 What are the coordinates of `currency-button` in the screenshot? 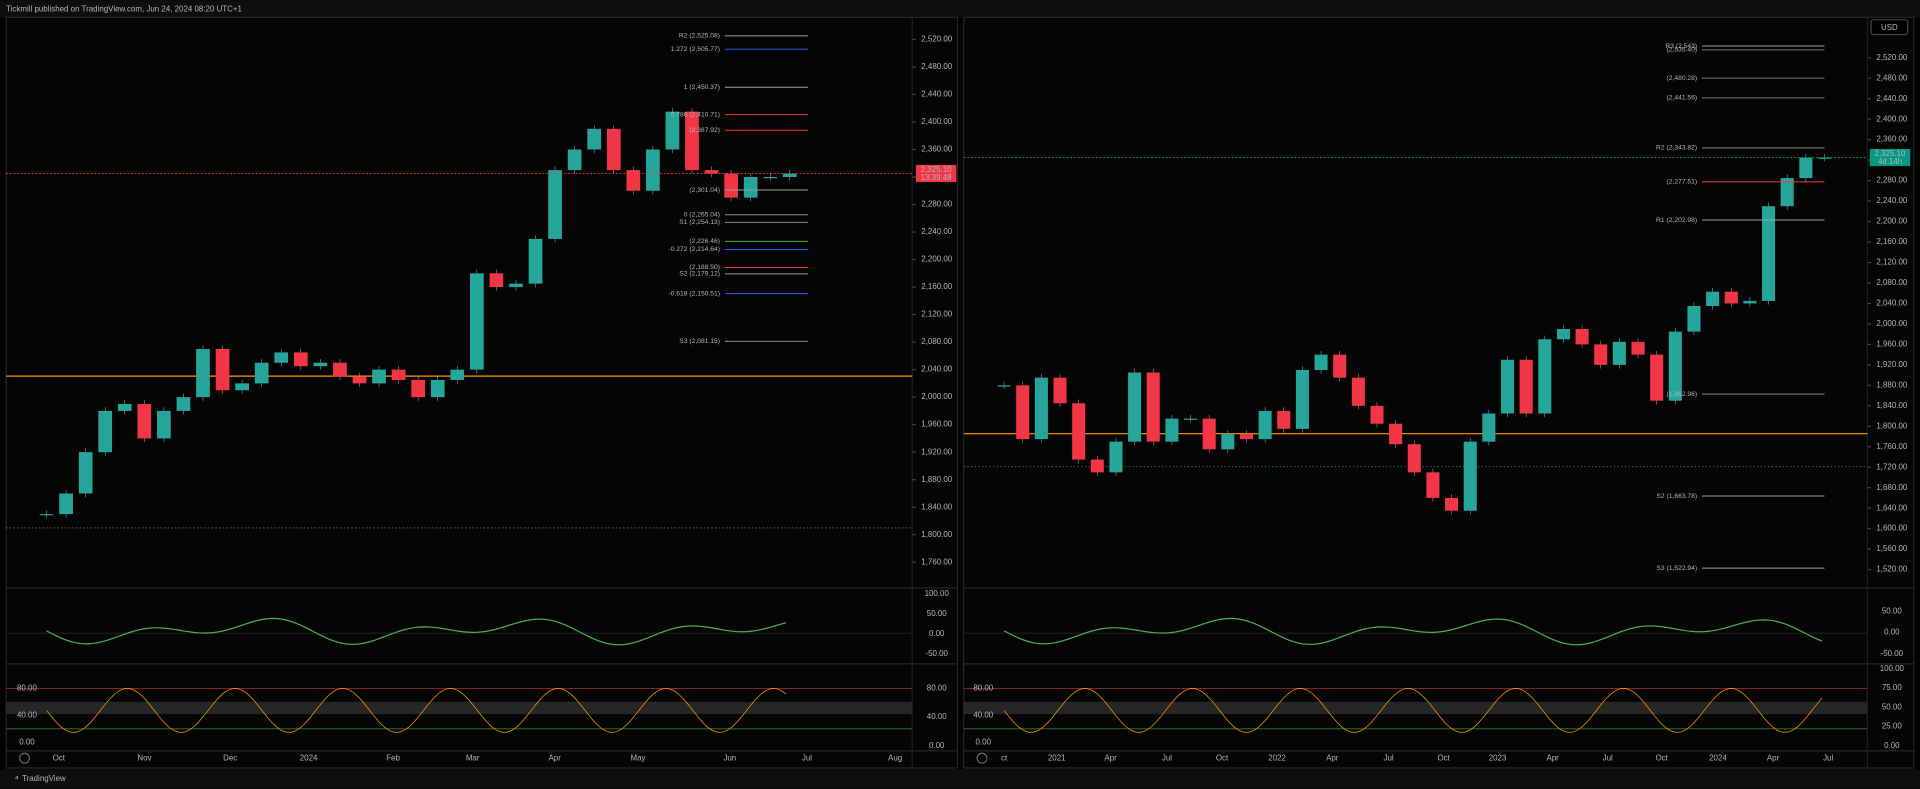 It's located at (1889, 27).